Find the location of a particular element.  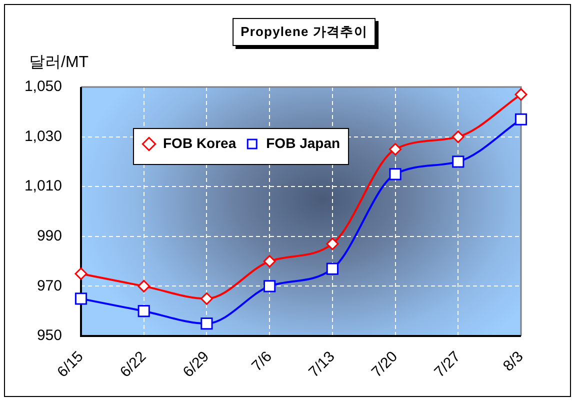

x-tick-label: 7/13 is located at coordinates (322, 364).